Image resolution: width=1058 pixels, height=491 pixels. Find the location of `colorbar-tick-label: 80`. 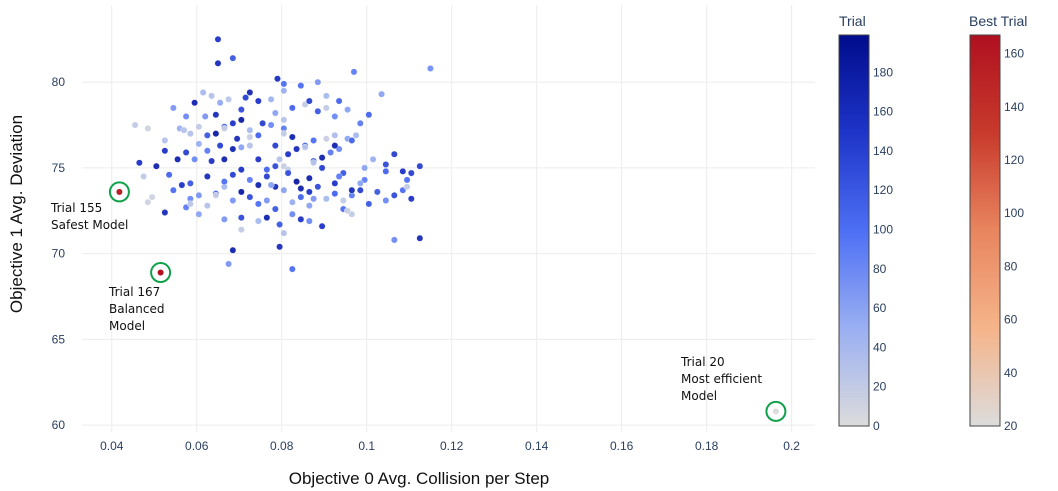

colorbar-tick-label: 80 is located at coordinates (1011, 266).